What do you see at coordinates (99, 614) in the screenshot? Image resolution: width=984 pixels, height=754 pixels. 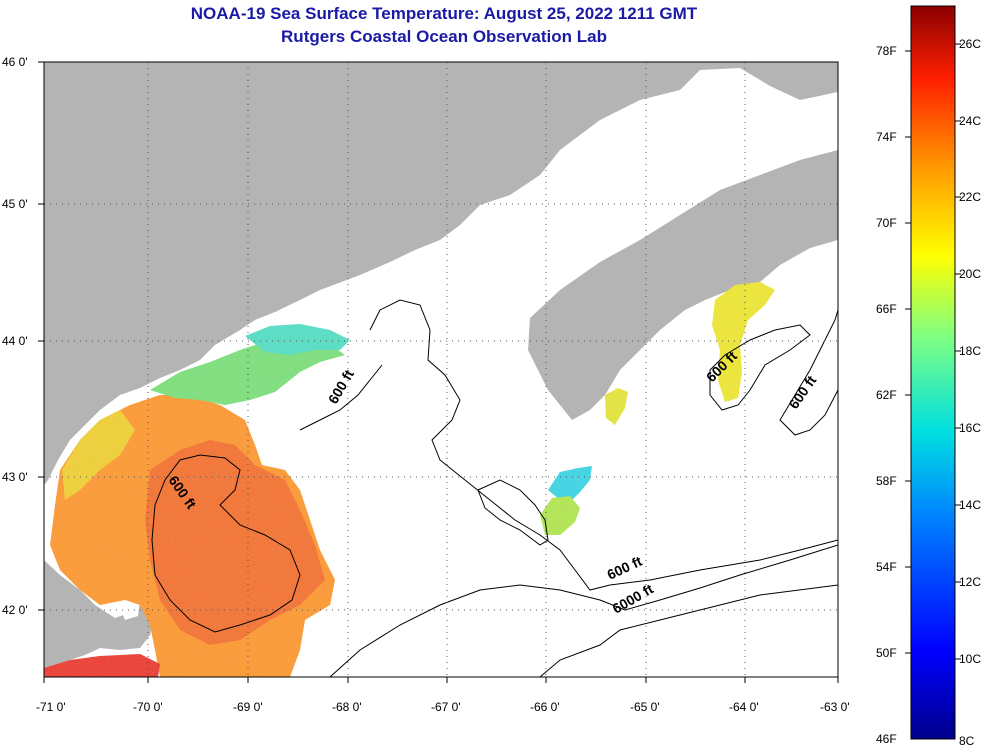 I see `land-massachusetts` at bounding box center [99, 614].